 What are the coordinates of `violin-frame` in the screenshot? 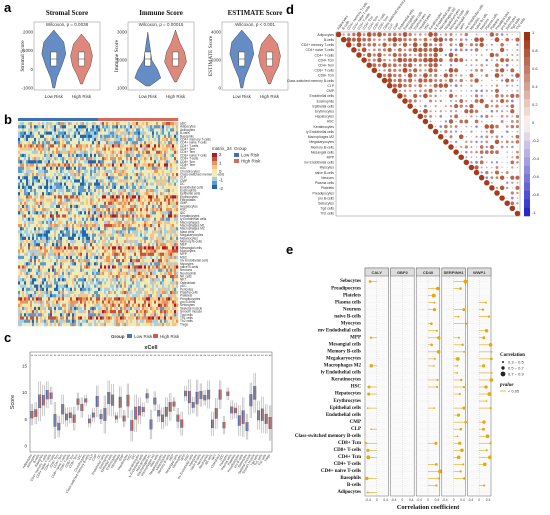 It's located at (67, 56).